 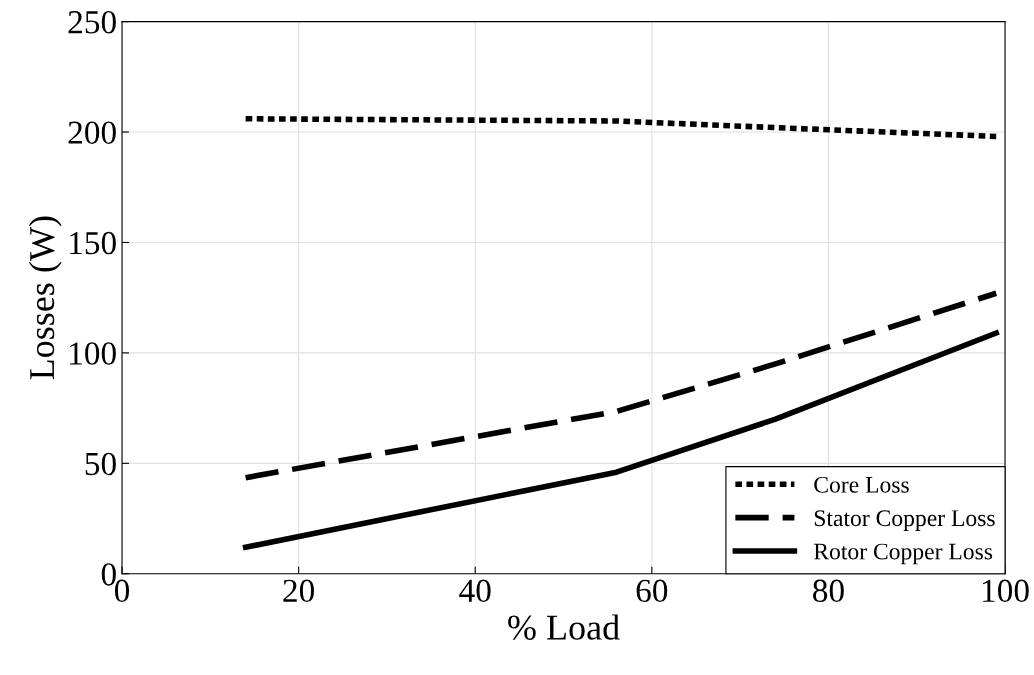 I want to click on legend-label: Core Loss, so click(x=861, y=484).